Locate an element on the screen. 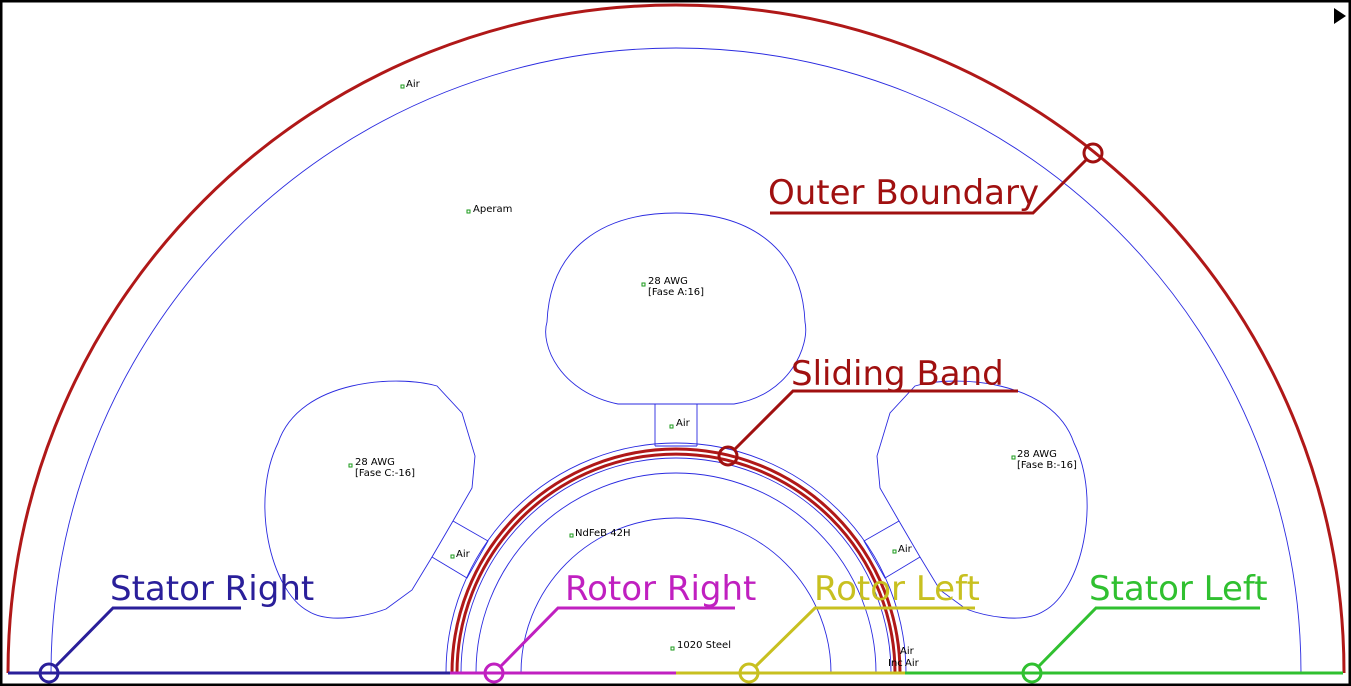 The image size is (1351, 686). material-circuit: [Fase B:-16] is located at coordinates (1047, 465).